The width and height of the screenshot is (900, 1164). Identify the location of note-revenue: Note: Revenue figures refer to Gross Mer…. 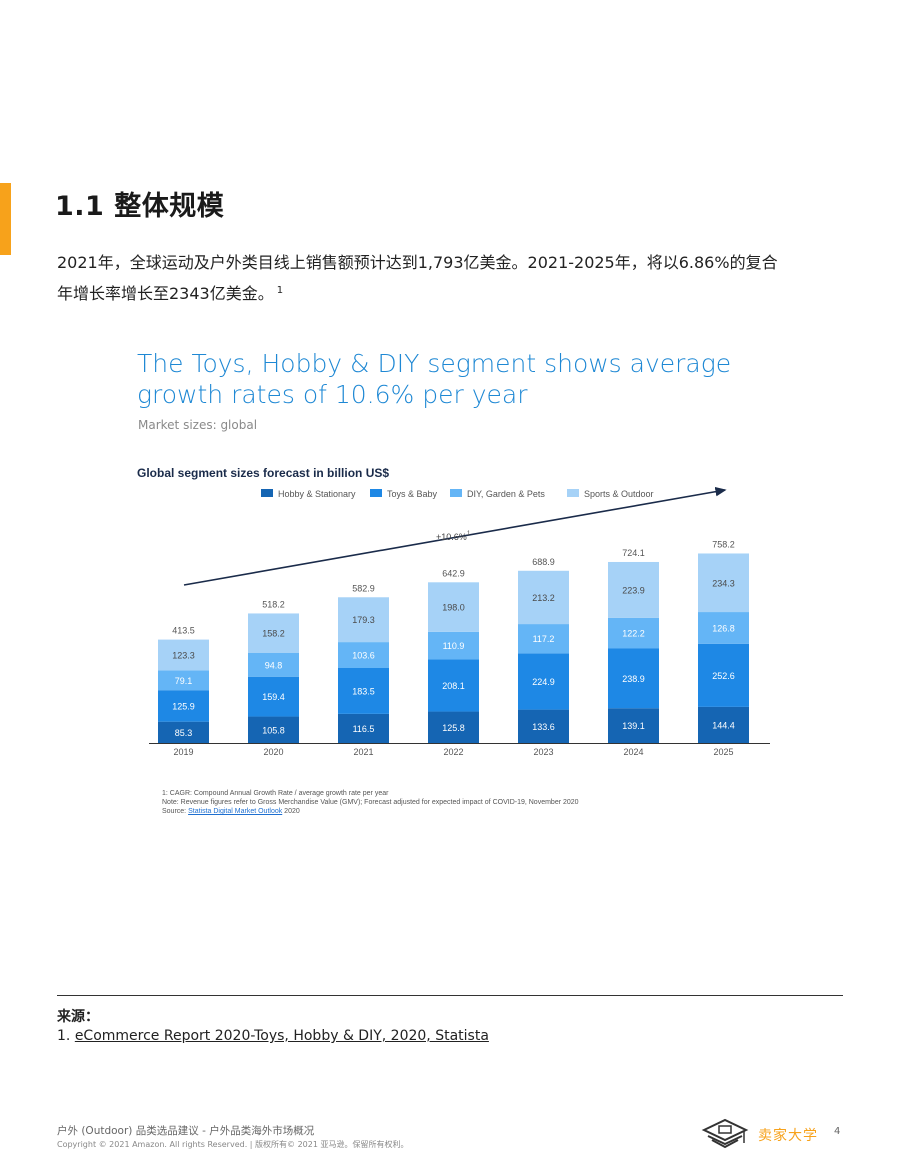
(370, 802).